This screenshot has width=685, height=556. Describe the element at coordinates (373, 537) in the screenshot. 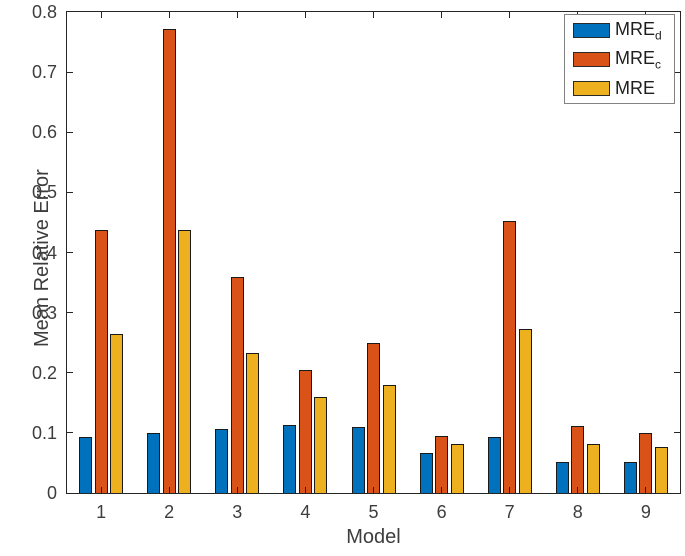

I see `x-axis-label: Model` at that location.